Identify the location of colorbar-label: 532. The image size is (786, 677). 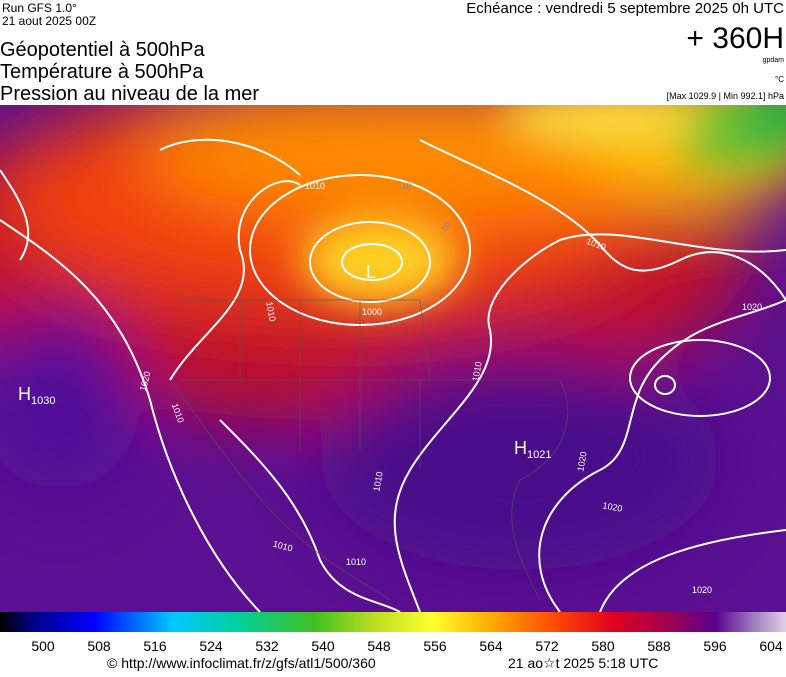
(267, 646).